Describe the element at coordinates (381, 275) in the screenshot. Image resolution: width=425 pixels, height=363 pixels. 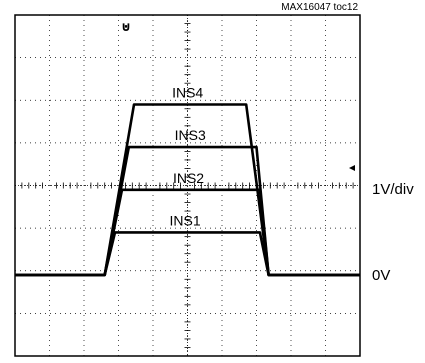
I see `zero-level-label: 0V` at that location.